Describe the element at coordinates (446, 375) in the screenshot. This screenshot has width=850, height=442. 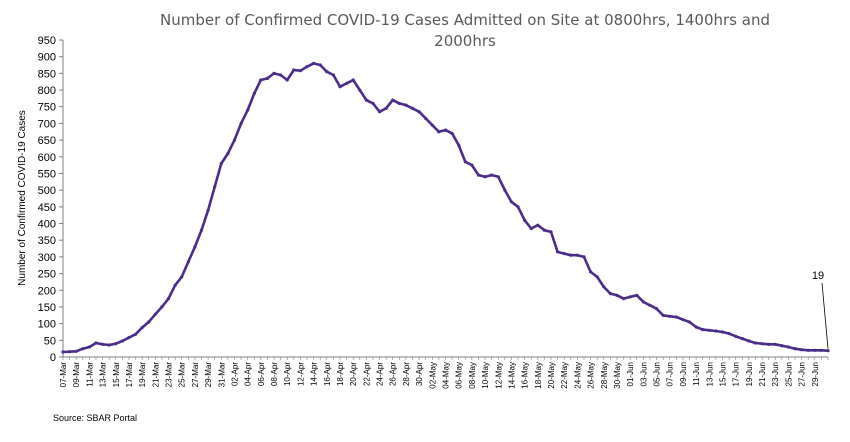
I see `x-tick-label: 04-May` at that location.